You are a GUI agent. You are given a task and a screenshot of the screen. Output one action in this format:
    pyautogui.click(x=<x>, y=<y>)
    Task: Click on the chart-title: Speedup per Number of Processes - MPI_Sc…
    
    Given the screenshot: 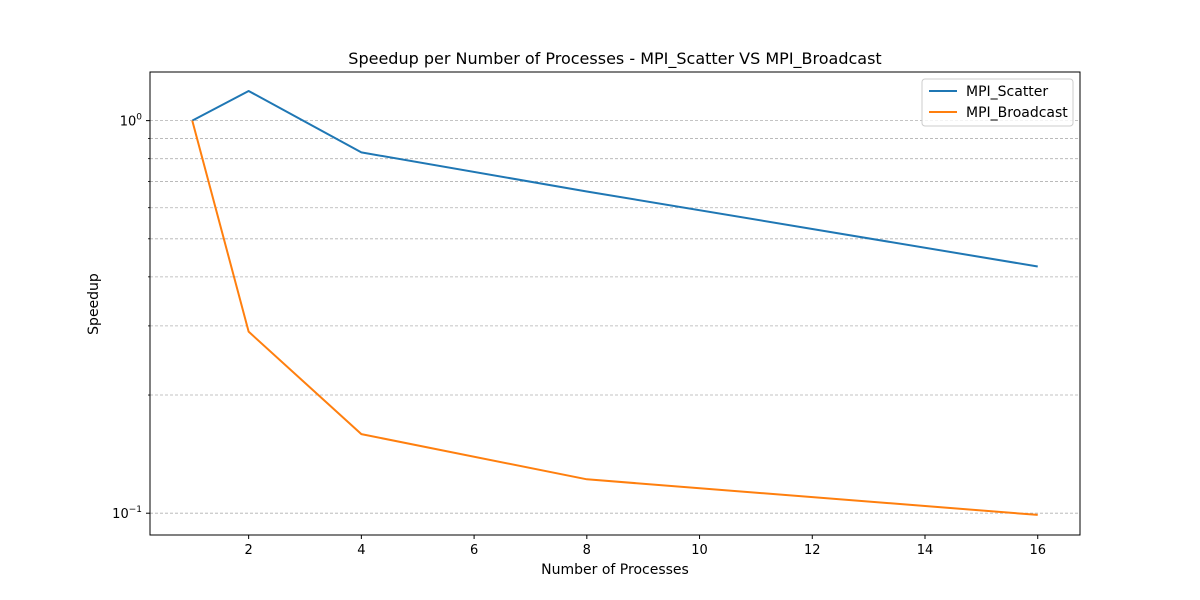 What is the action you would take?
    pyautogui.click(x=614, y=59)
    